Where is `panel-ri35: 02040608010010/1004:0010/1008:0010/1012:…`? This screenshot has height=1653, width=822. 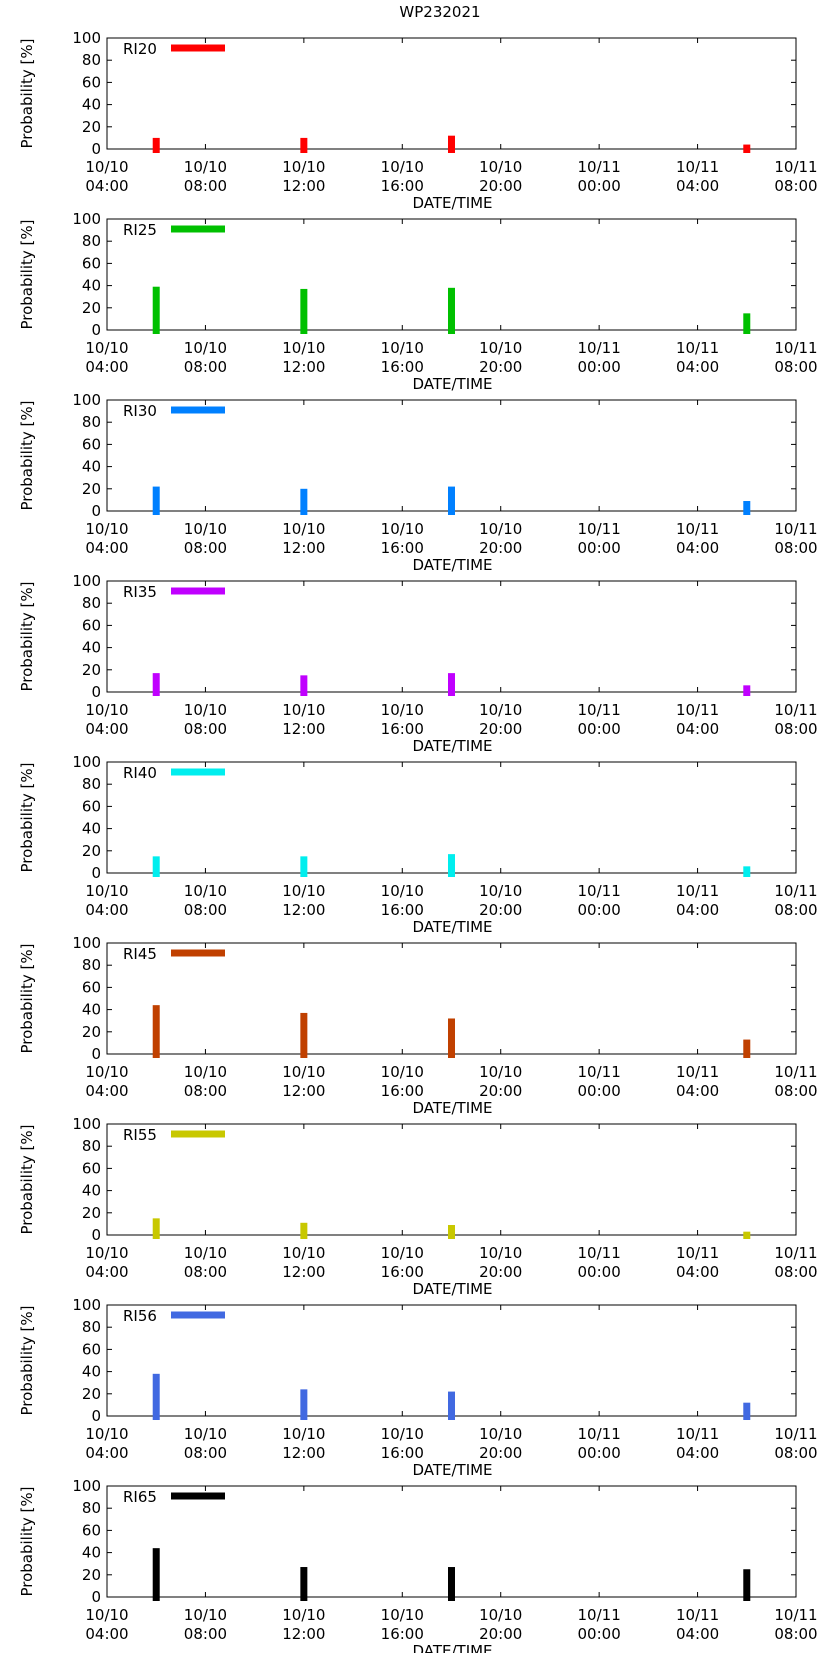 panel-ri35: 02040608010010/1004:0010/1008:0010/1012:… is located at coordinates (418, 663).